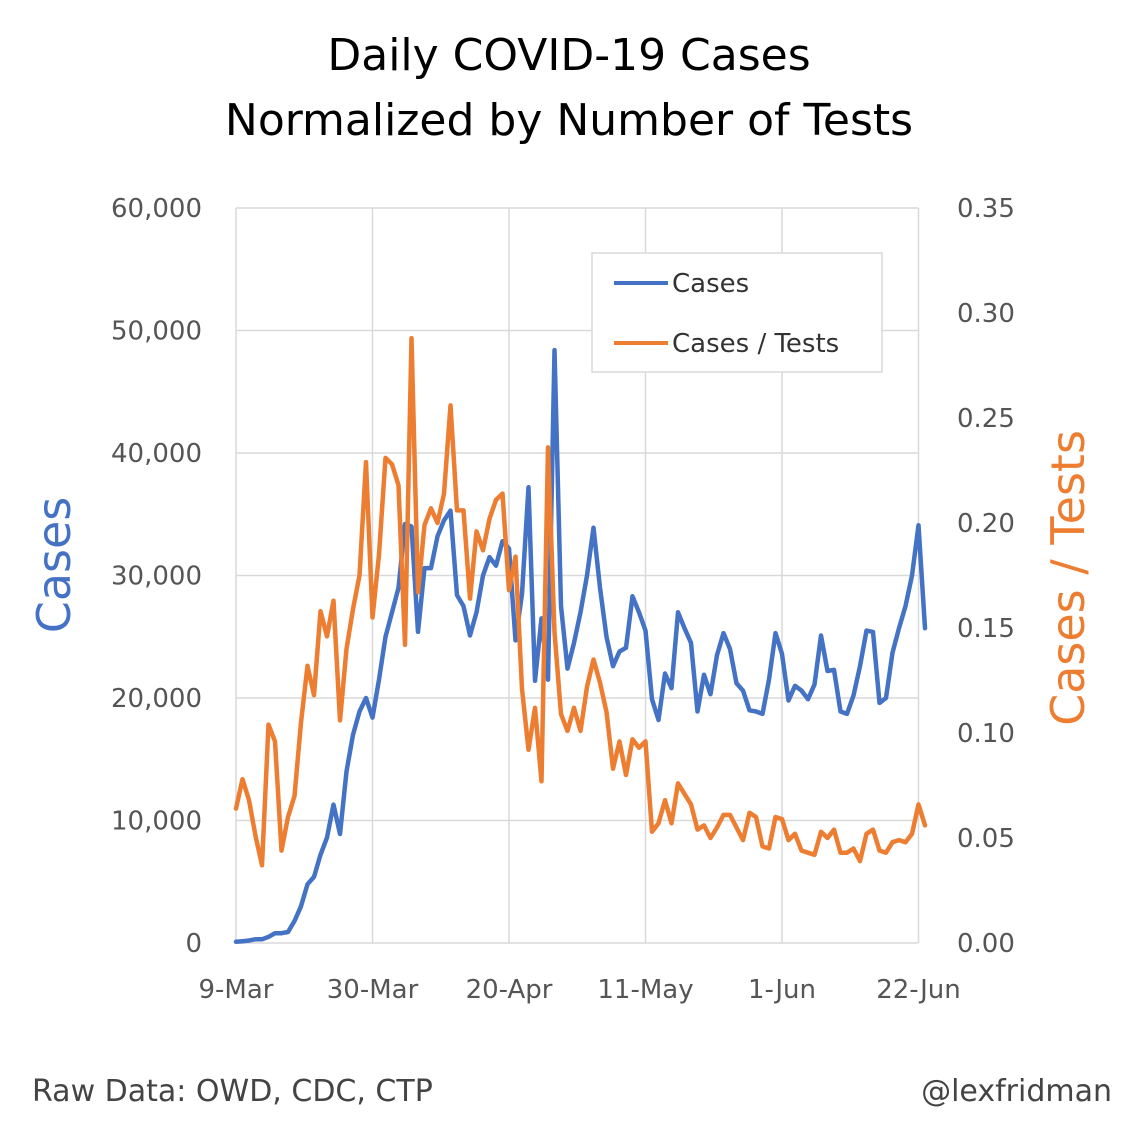 The width and height of the screenshot is (1138, 1138). Describe the element at coordinates (236, 990) in the screenshot. I see `x-tick-label: 9-Mar` at that location.